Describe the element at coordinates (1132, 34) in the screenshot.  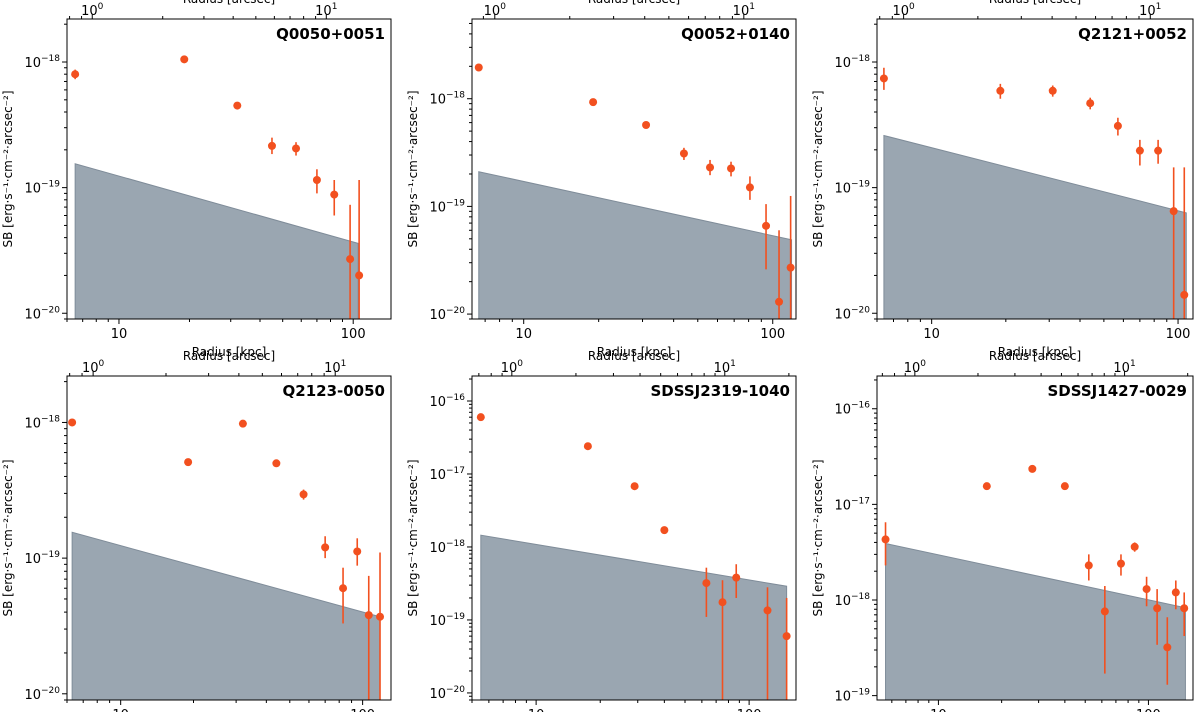
I see `panel-title: Q2121+0052` at that location.